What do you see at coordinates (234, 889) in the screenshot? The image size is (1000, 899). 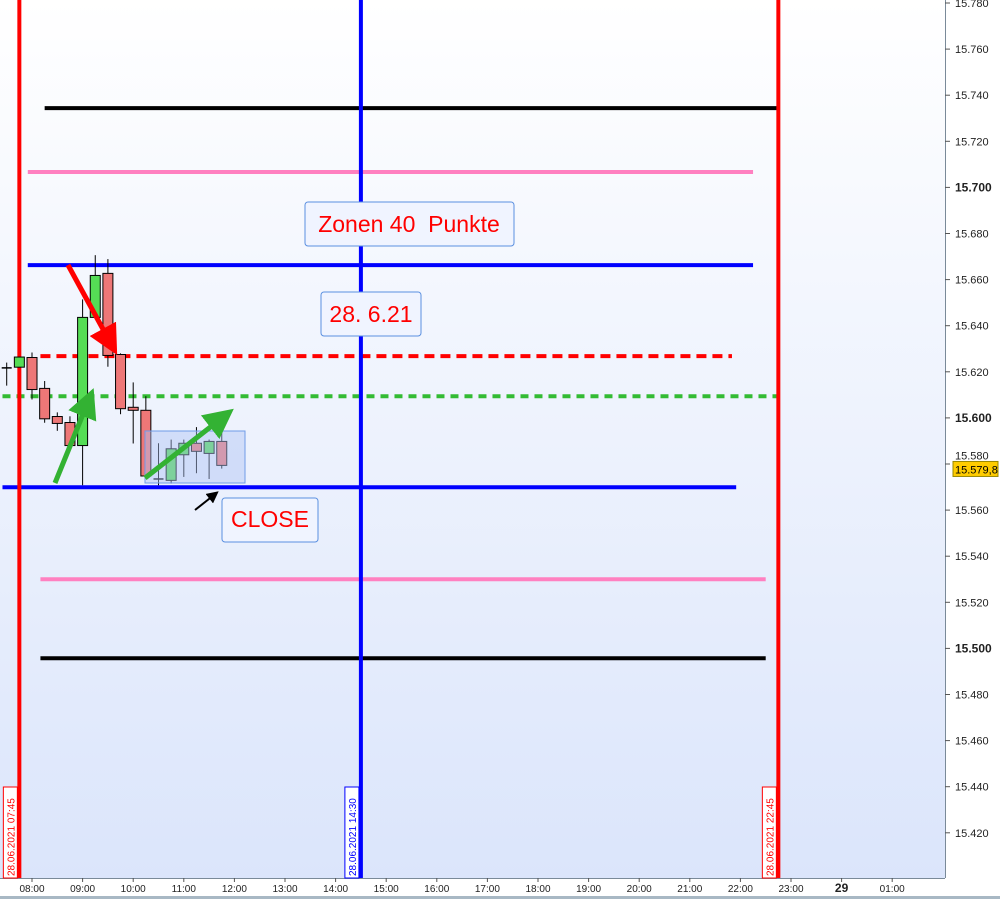 I see `x-tick-label: 12:00` at bounding box center [234, 889].